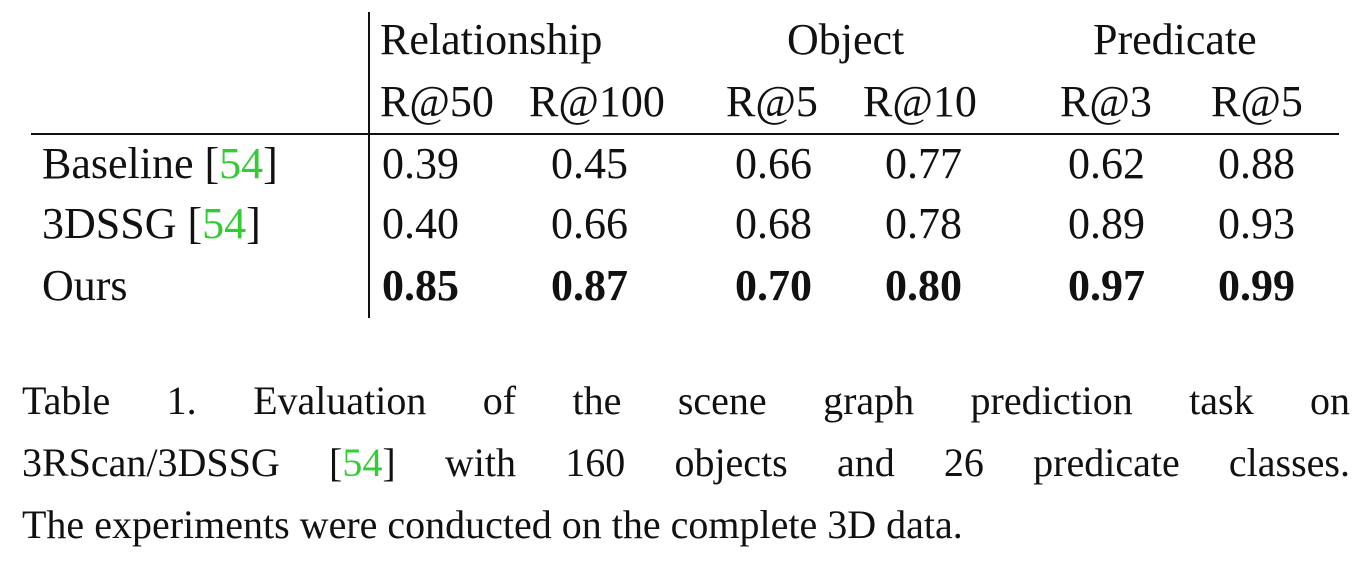 This screenshot has width=1369, height=564. What do you see at coordinates (160, 163) in the screenshot?
I see `row-method-baseline: Baseline [54]` at bounding box center [160, 163].